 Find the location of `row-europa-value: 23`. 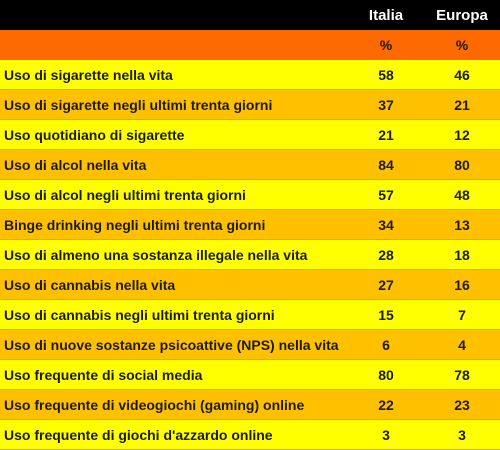

row-europa-value: 23 is located at coordinates (462, 404).